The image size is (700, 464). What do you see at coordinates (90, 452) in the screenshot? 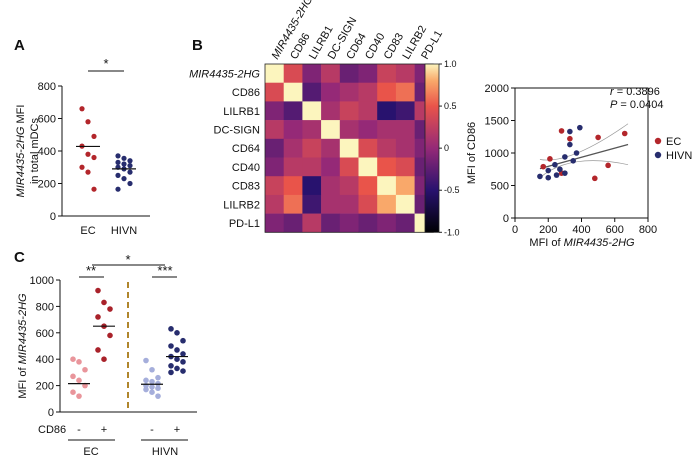
I see `c-group-label: EC` at bounding box center [90, 452].